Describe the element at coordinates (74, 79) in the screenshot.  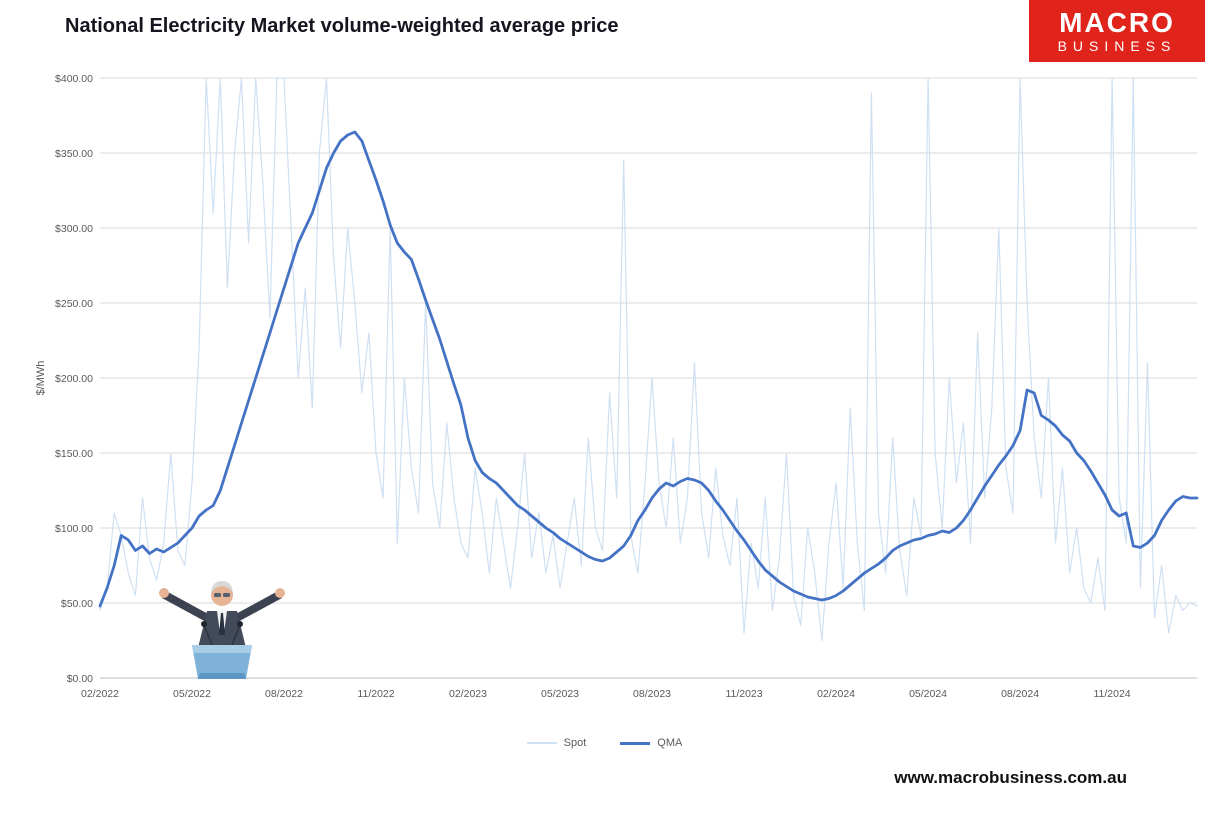
I see `y-tick-label: $400.00` at that location.